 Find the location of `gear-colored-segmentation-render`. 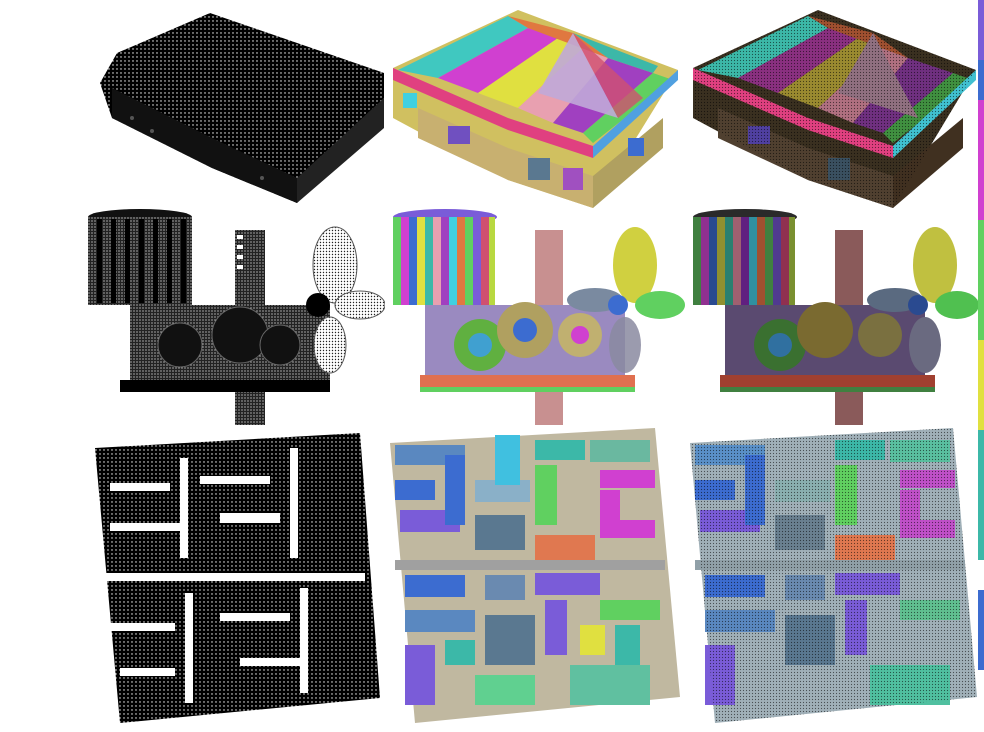

gear-colored-segmentation-render is located at coordinates (539, 317).